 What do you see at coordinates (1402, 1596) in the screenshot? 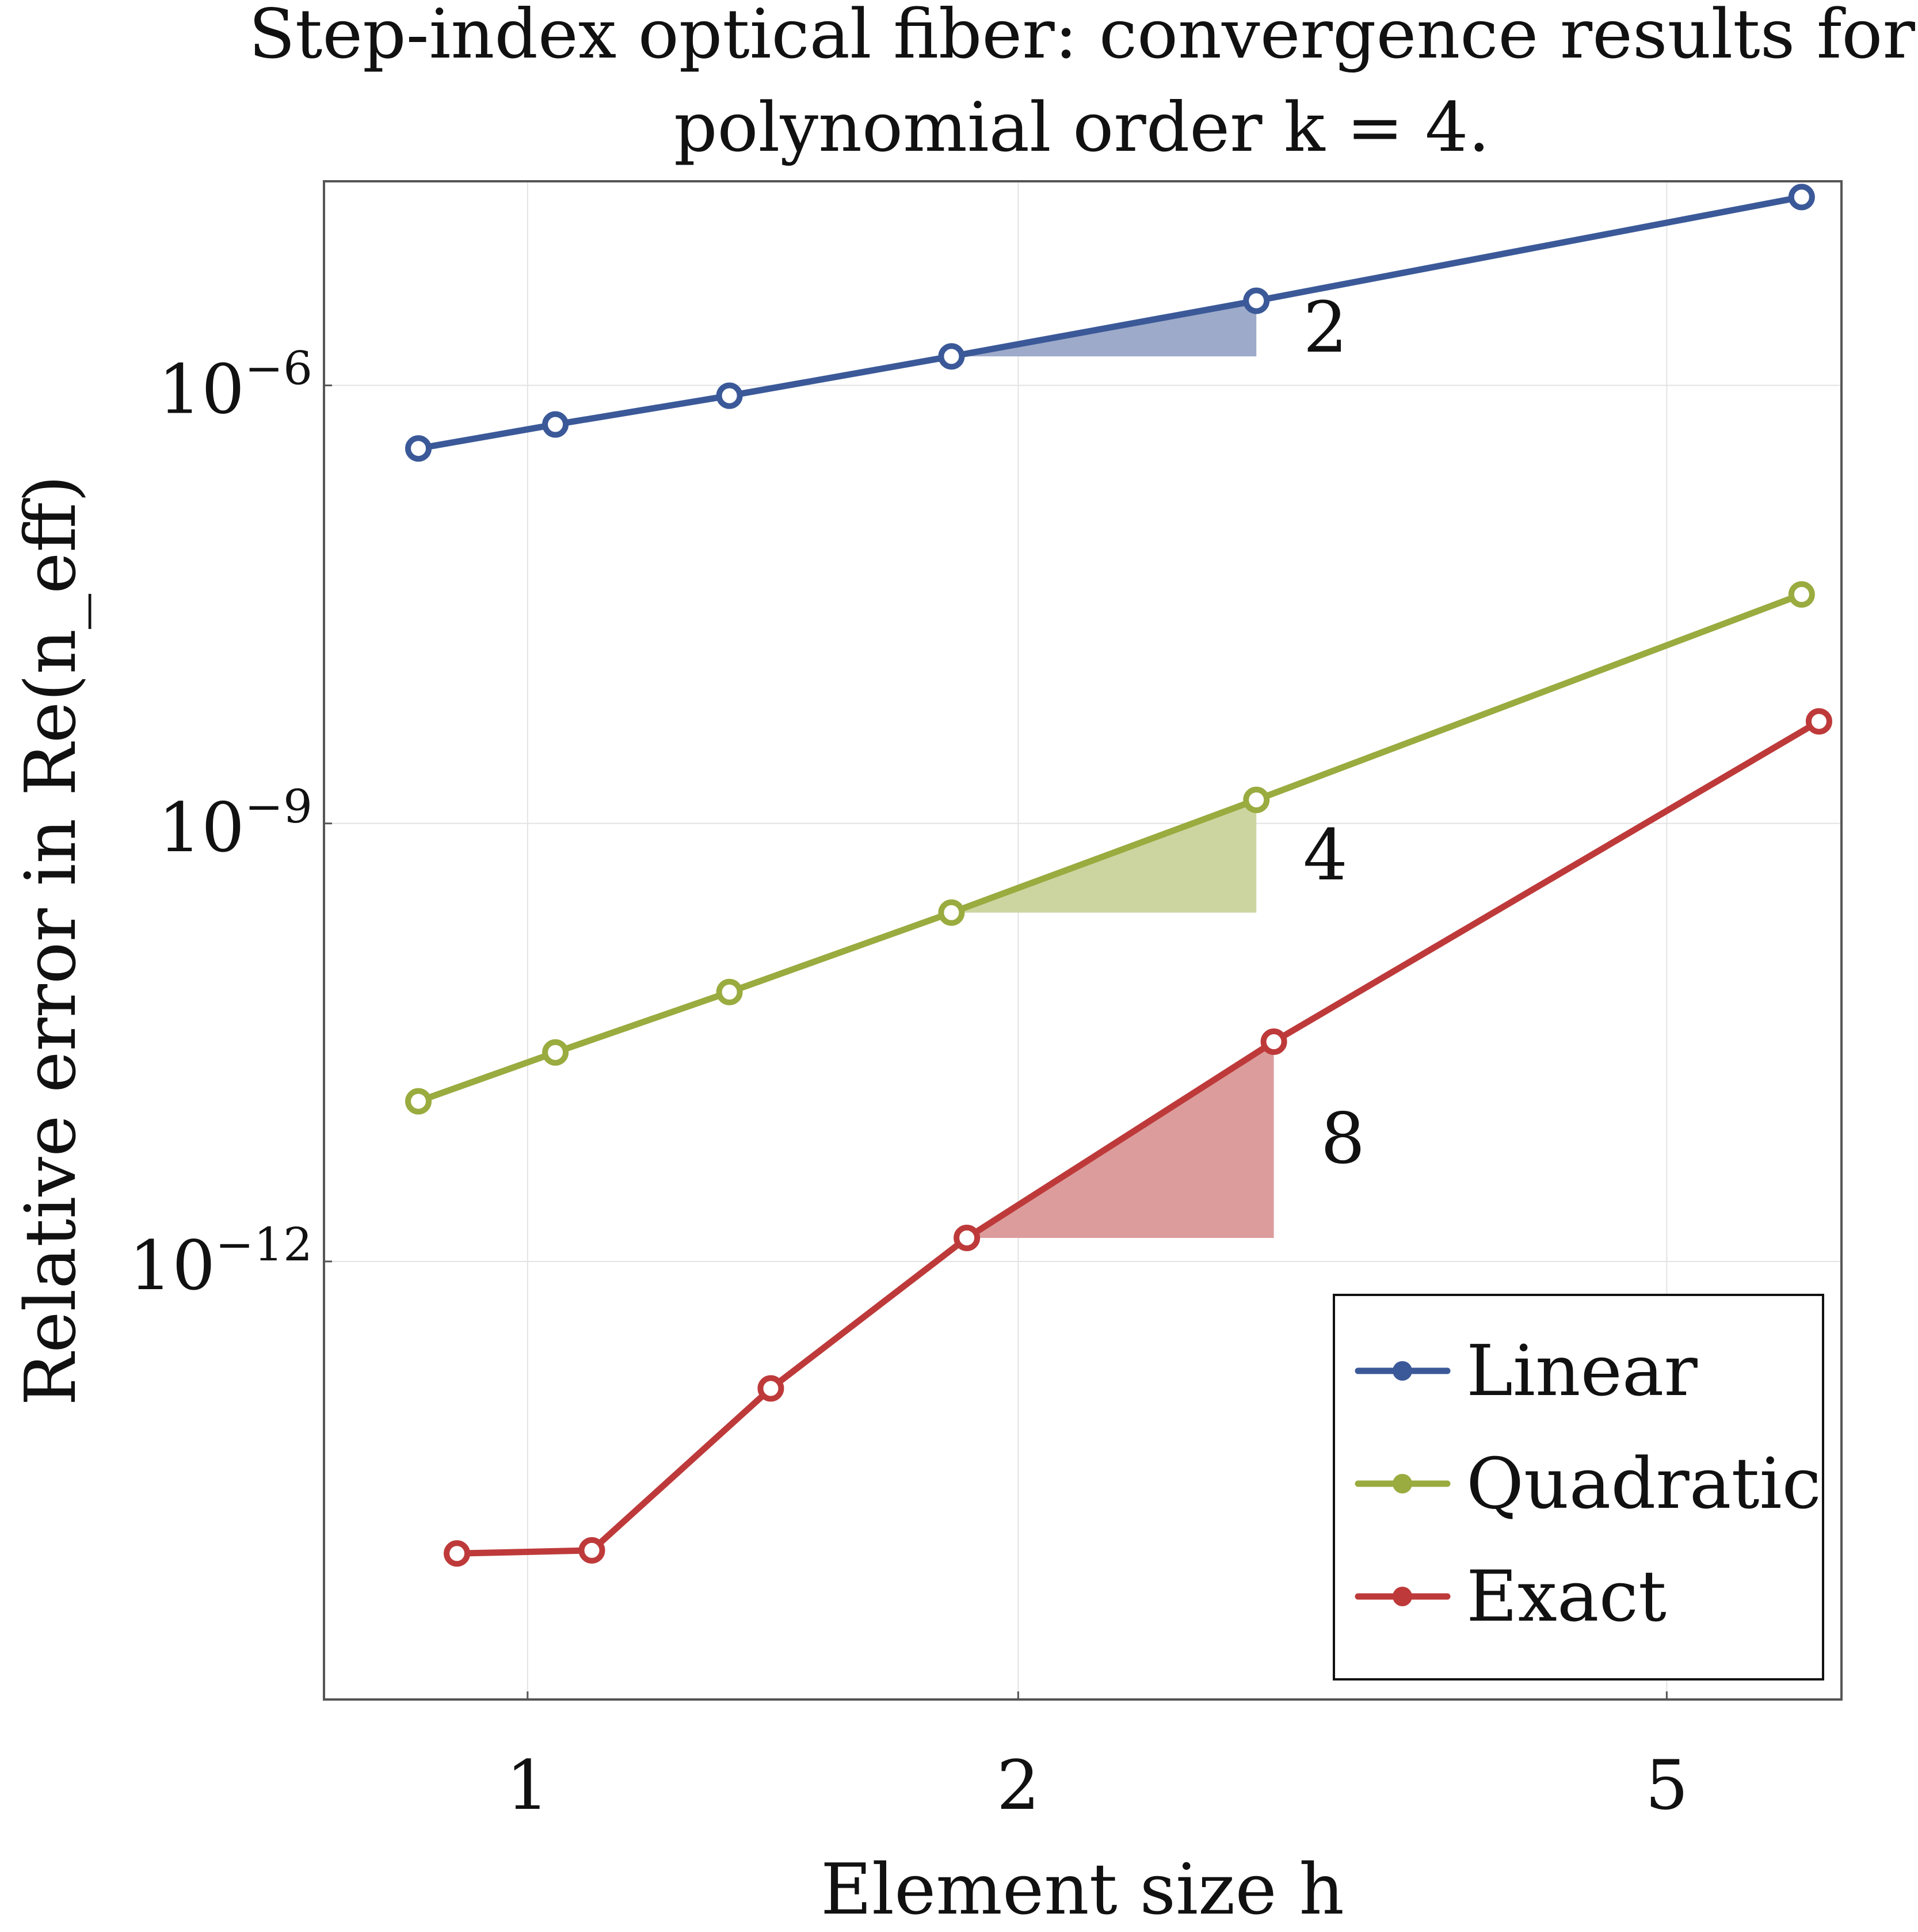
I see `legend-marker-exact` at bounding box center [1402, 1596].